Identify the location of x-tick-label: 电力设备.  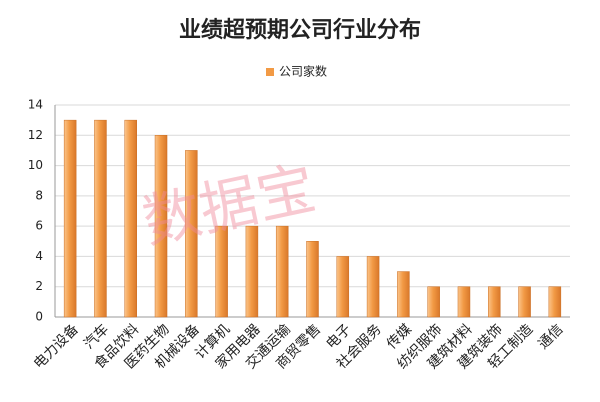
(56, 347).